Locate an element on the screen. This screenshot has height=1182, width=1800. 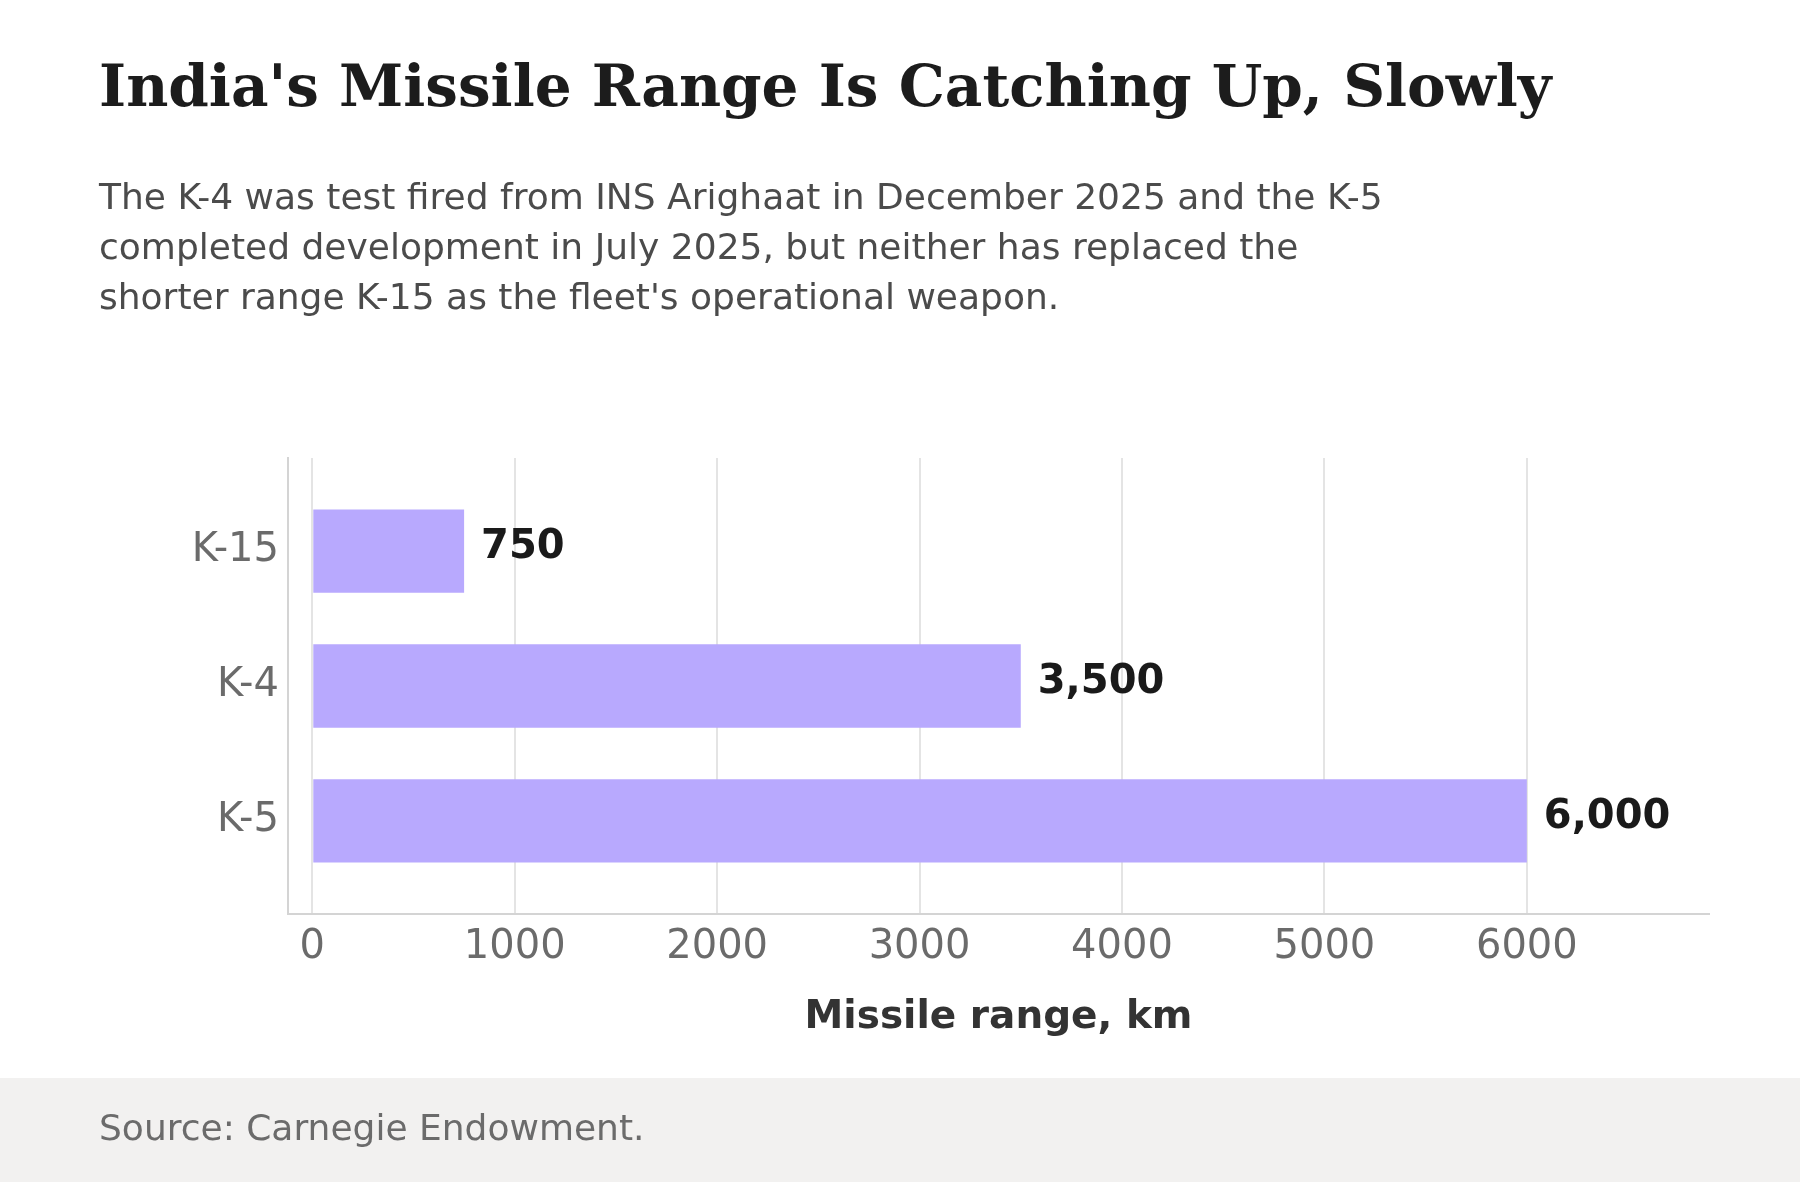
data-label: 750 is located at coordinates (523, 544).